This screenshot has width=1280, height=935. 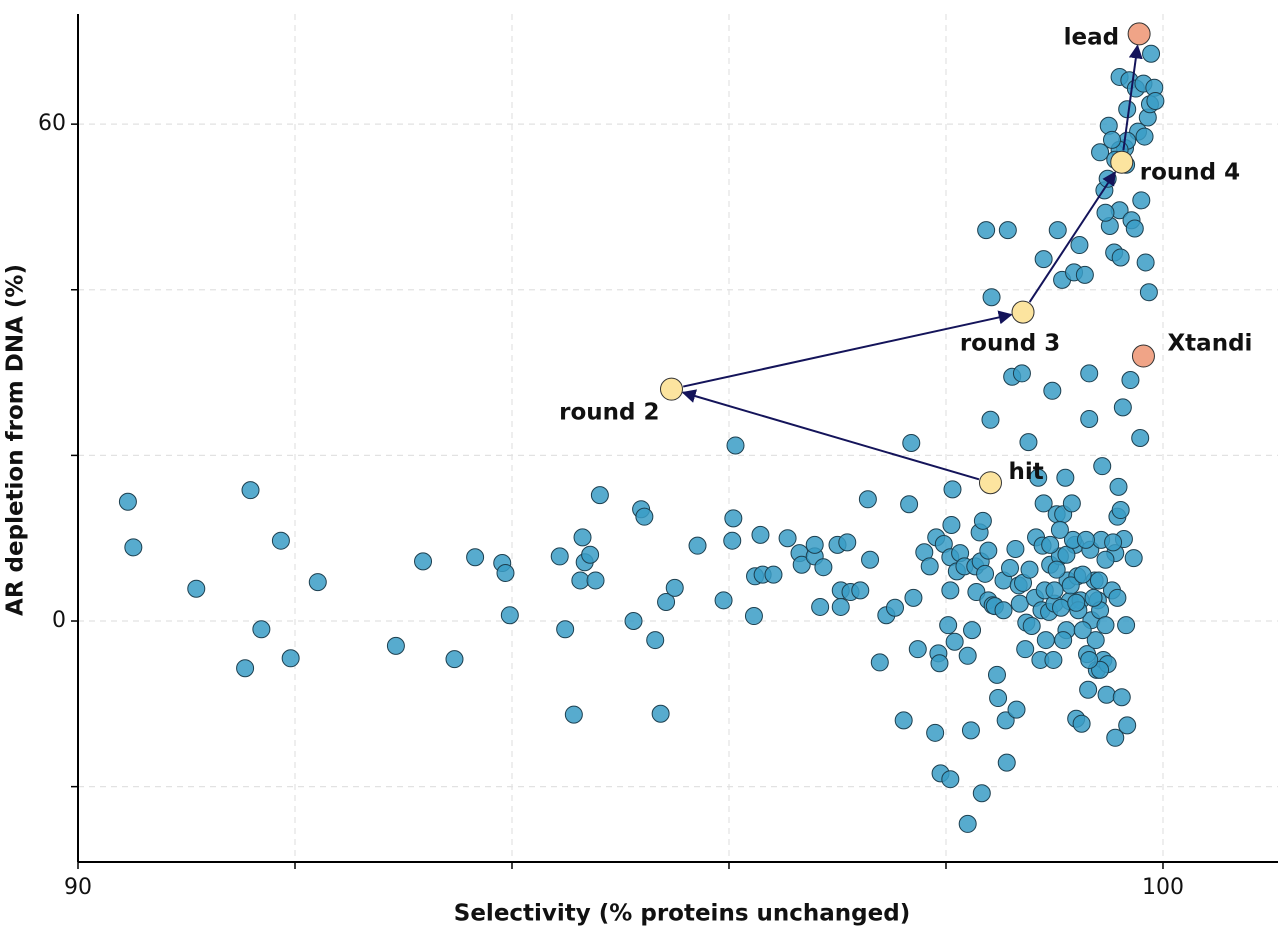 What do you see at coordinates (1143, 356) in the screenshot?
I see `reference-point` at bounding box center [1143, 356].